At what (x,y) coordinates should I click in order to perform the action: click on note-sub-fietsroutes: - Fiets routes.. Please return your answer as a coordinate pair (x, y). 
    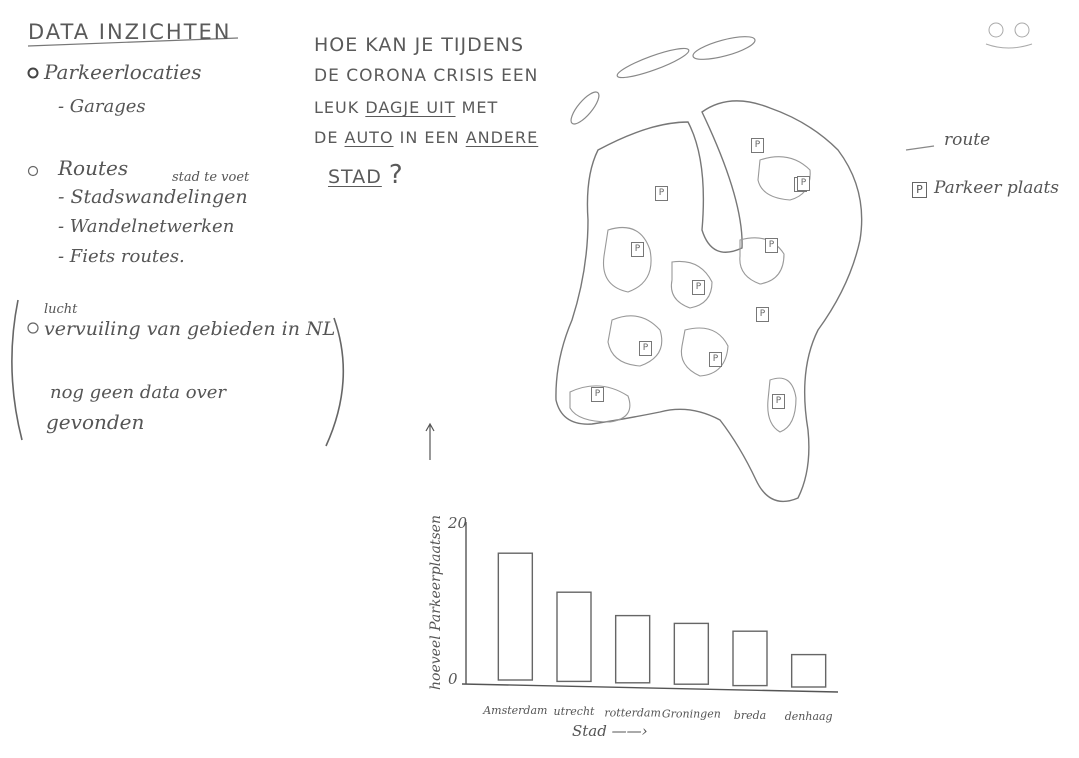
    Looking at the image, I should click on (121, 256).